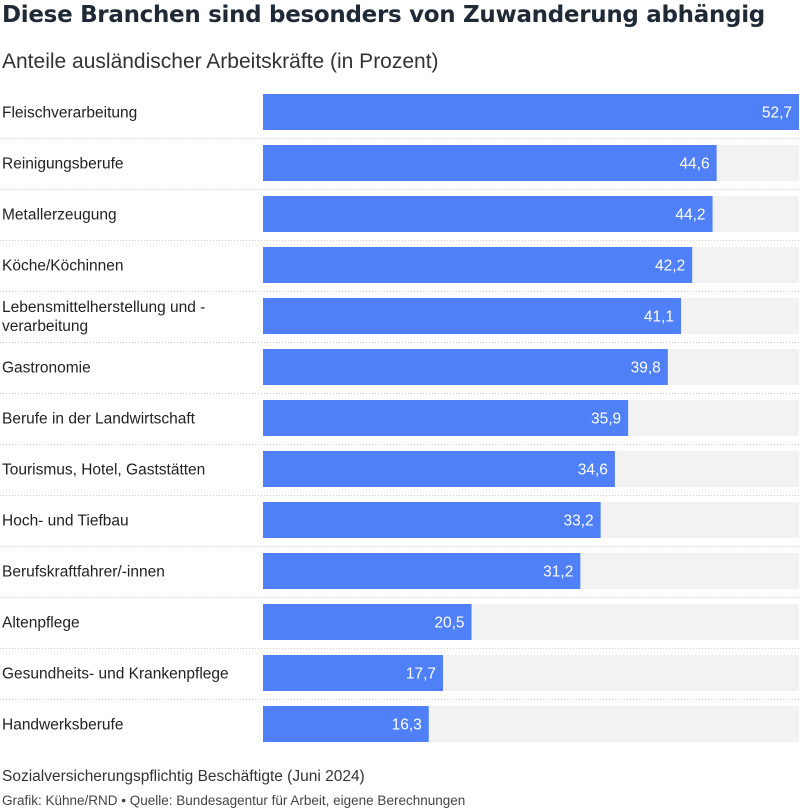 Image resolution: width=800 pixels, height=808 pixels. I want to click on category-label: Metallerzeugung, so click(59, 215).